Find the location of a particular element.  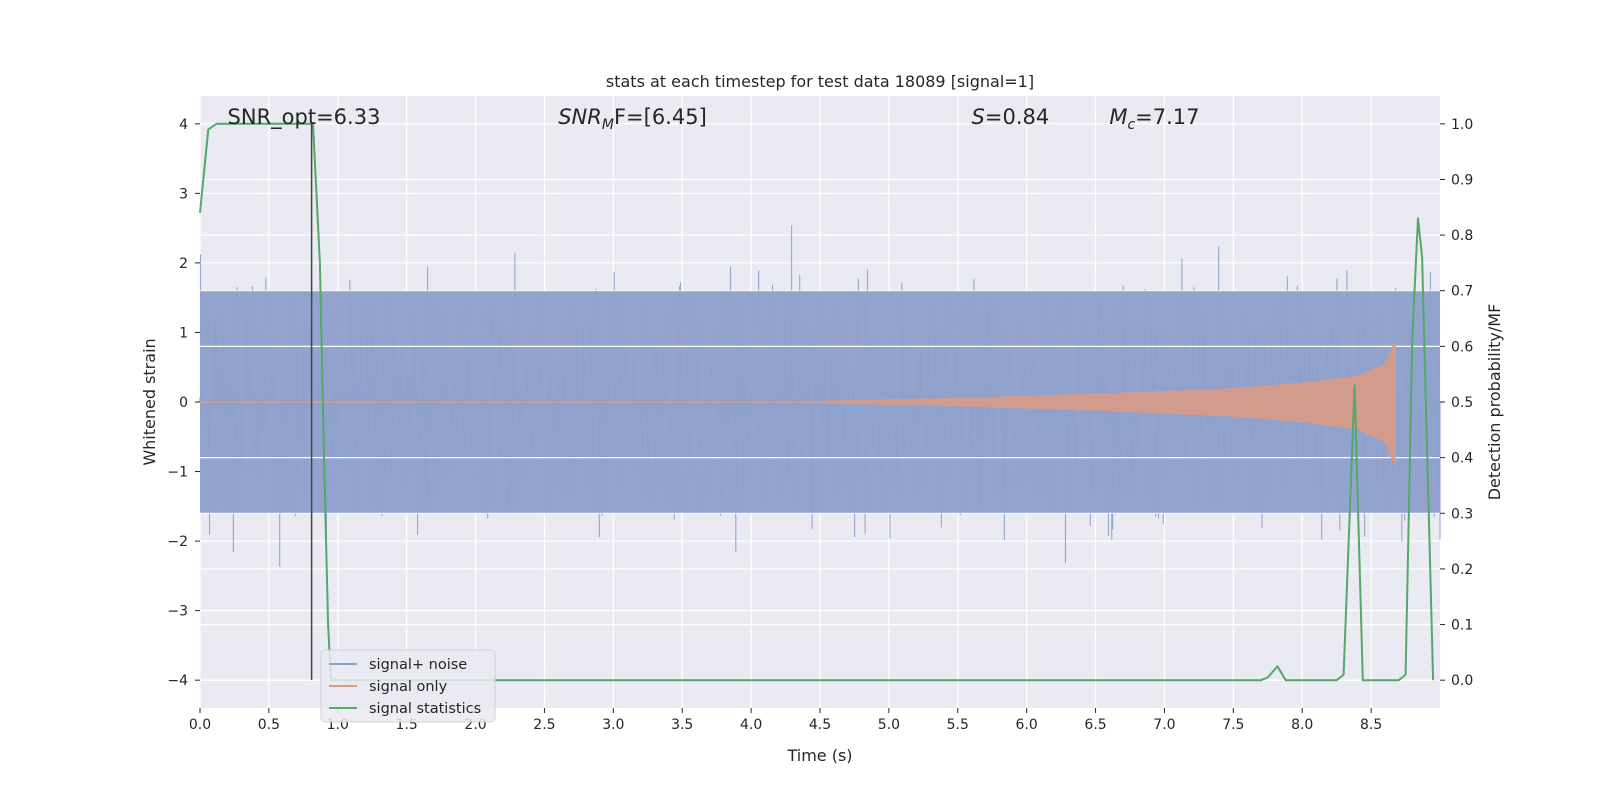

yr-tick-label-8: 0.8 is located at coordinates (1462, 236).